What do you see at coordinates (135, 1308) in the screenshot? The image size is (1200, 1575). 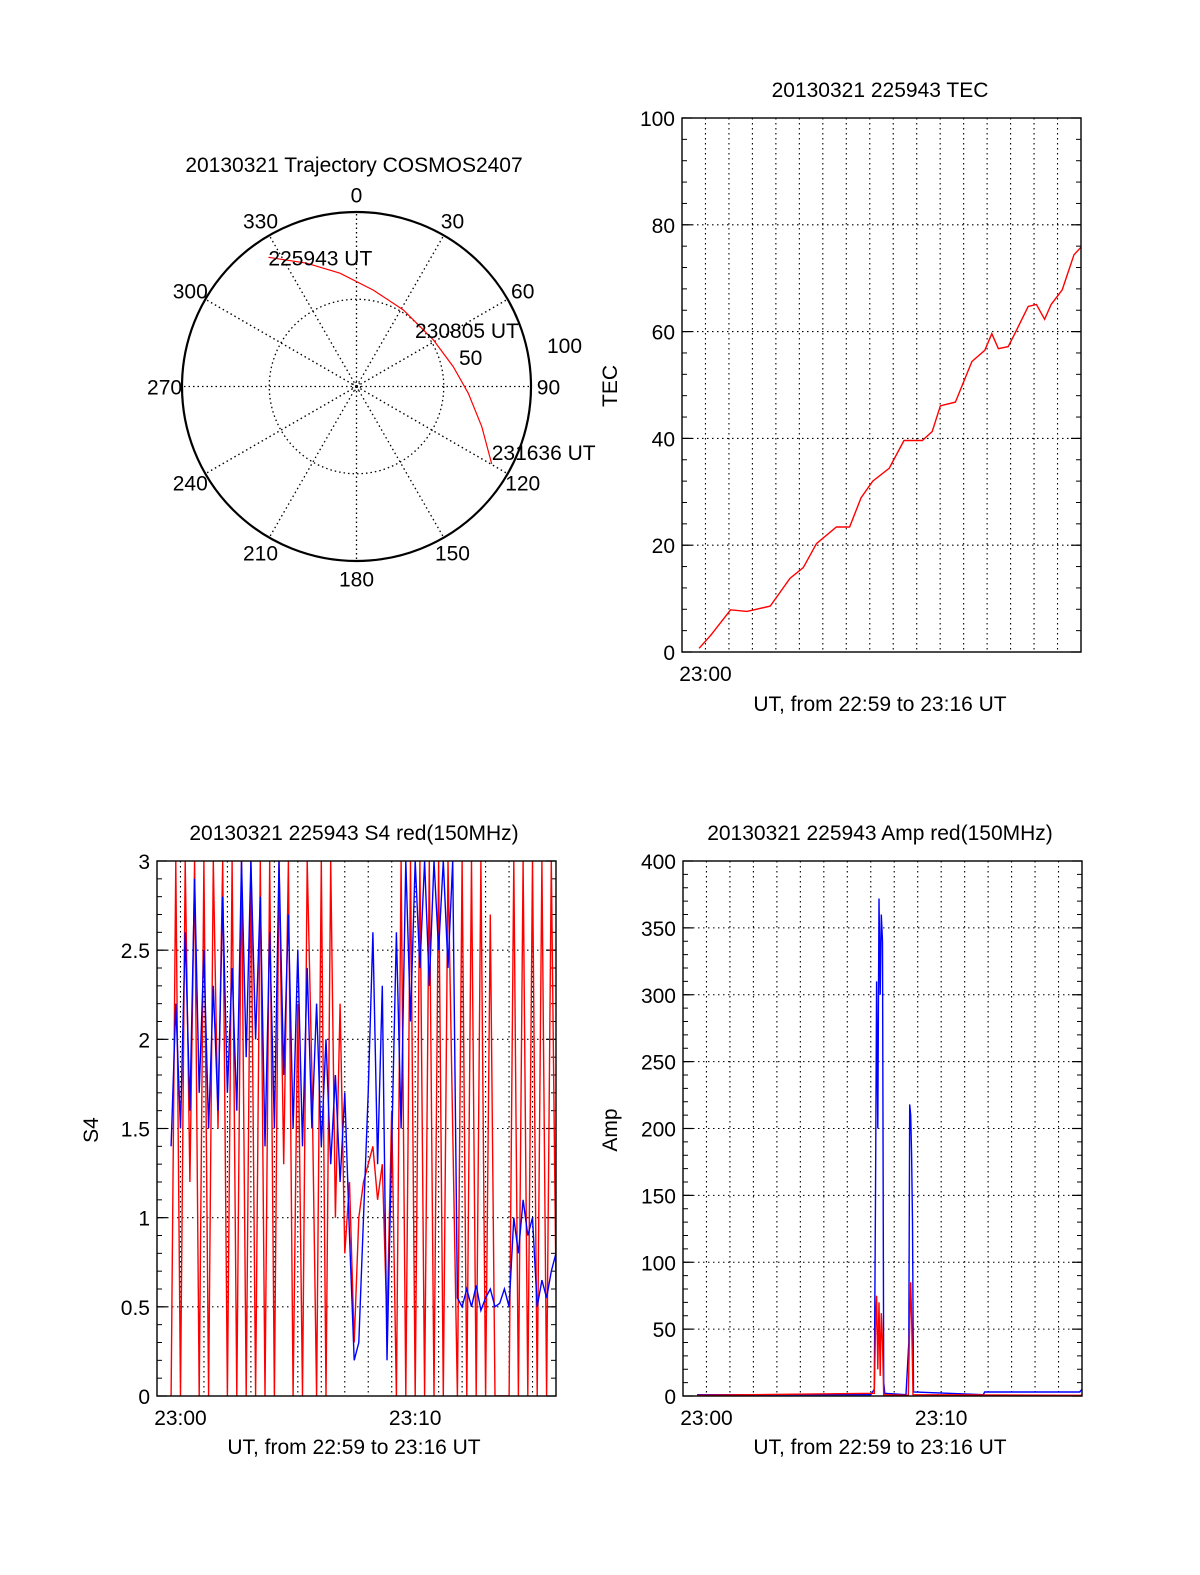 I see `s4-ytick-label: 0.5` at bounding box center [135, 1308].